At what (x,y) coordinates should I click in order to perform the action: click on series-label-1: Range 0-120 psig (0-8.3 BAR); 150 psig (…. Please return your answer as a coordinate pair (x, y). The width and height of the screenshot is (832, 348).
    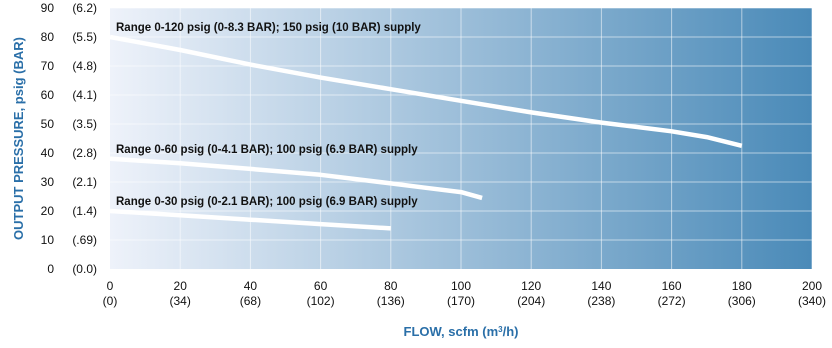
    Looking at the image, I should click on (268, 28).